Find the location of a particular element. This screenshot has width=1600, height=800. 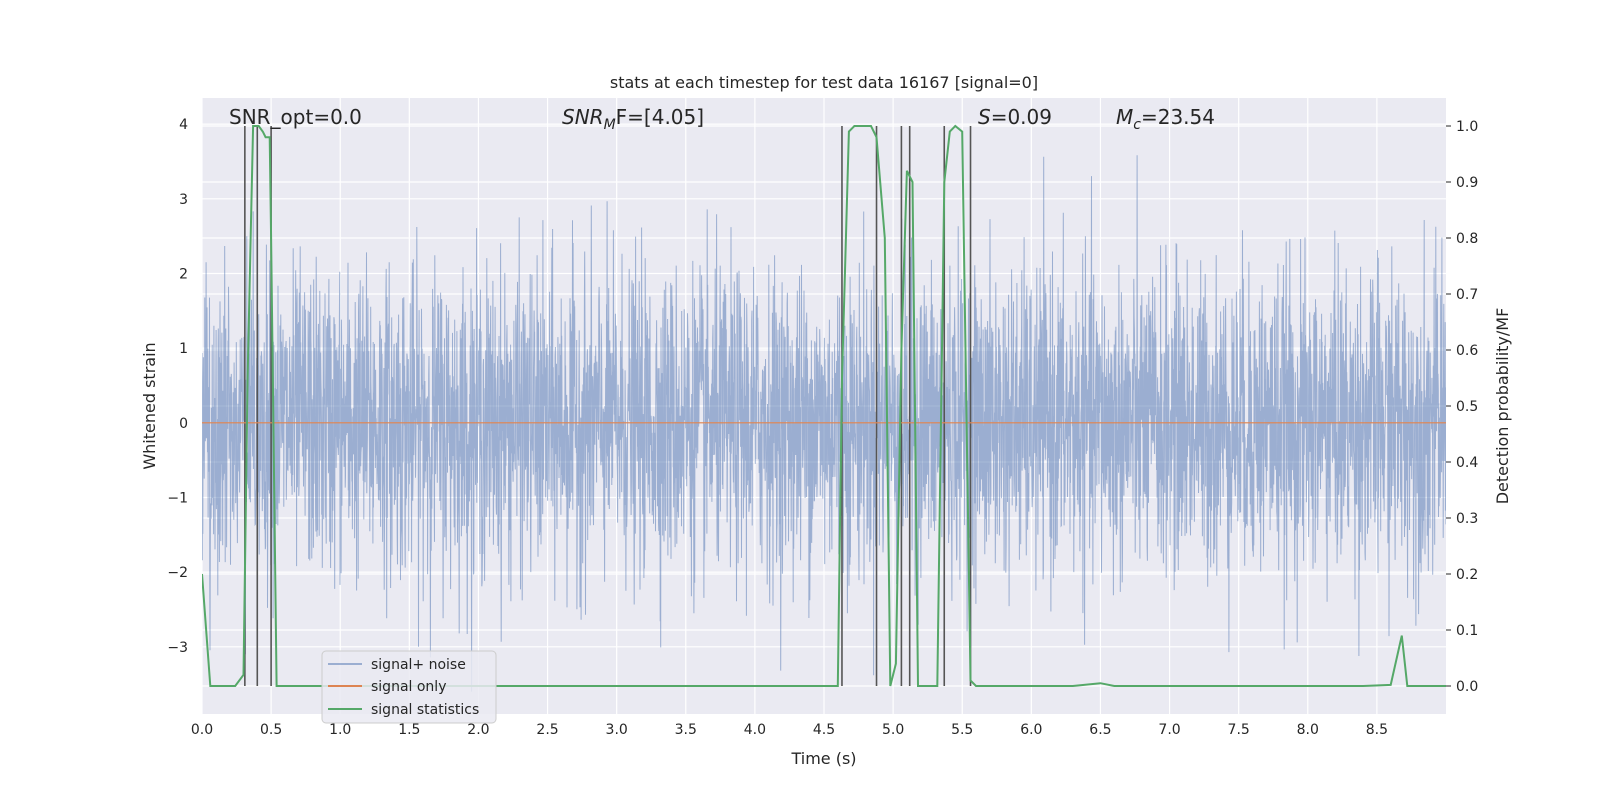

annotation-mc-sub: c is located at coordinates (1137, 125).